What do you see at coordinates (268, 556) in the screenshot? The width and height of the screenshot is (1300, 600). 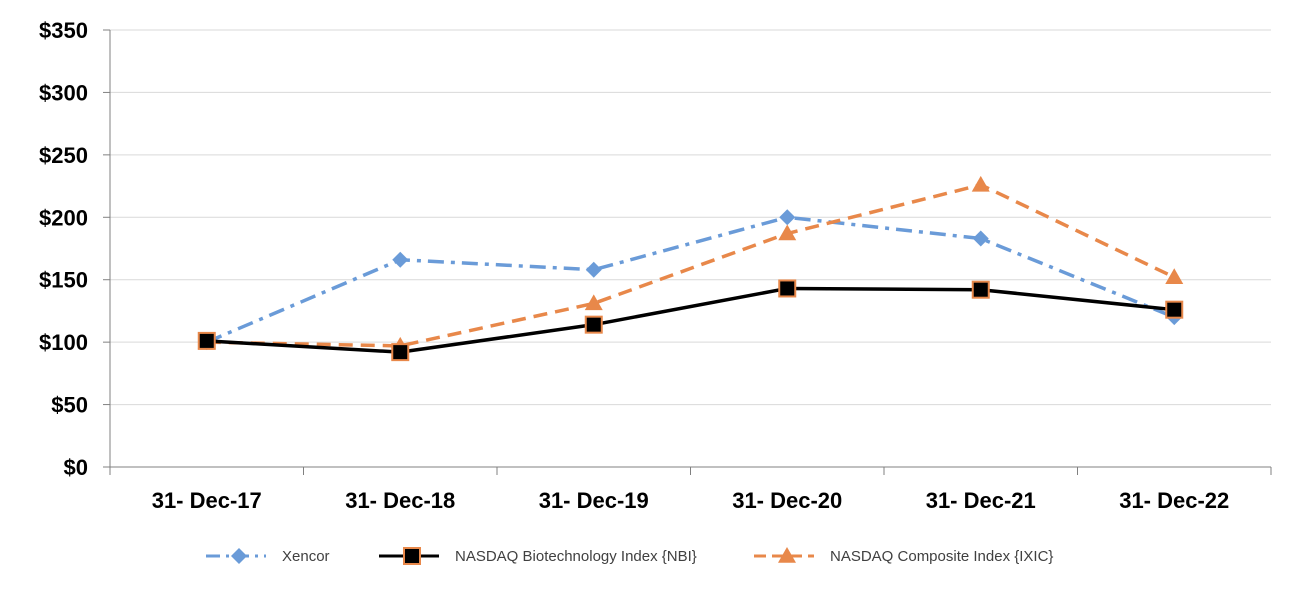 I see `legend-entry: Xencor` at bounding box center [268, 556].